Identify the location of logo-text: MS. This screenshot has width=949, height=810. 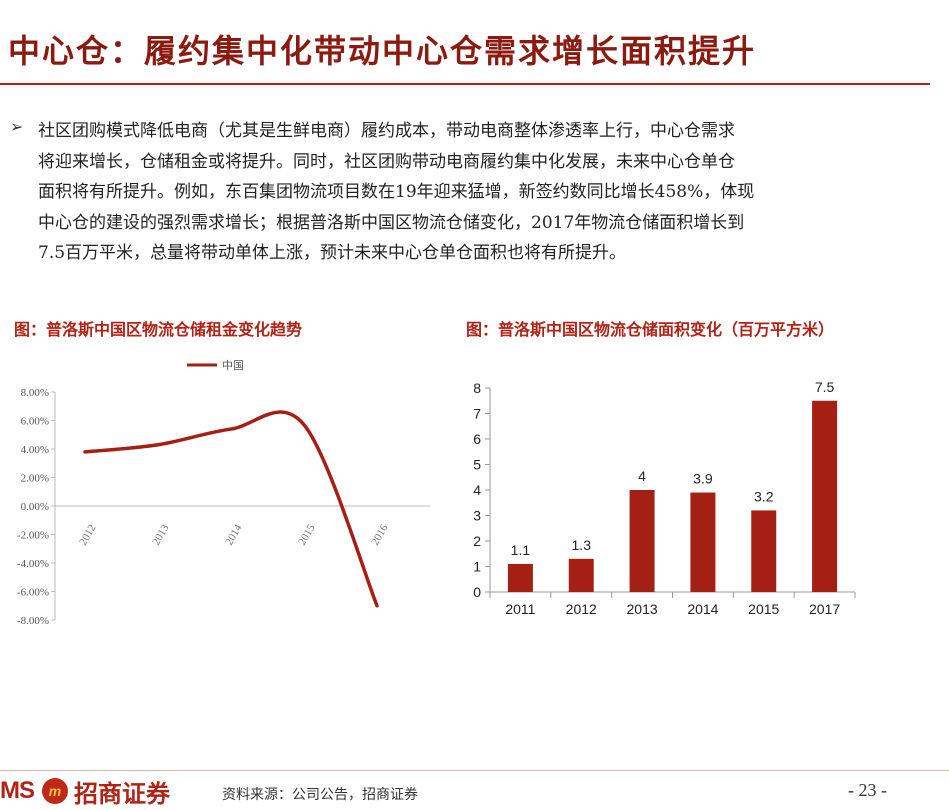
(17, 790).